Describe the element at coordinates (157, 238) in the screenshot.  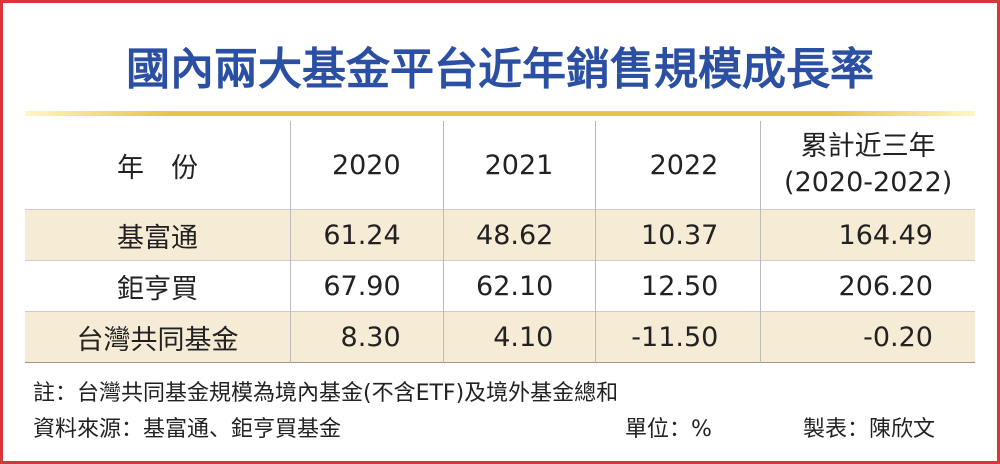
I see `row-label: 基富通` at that location.